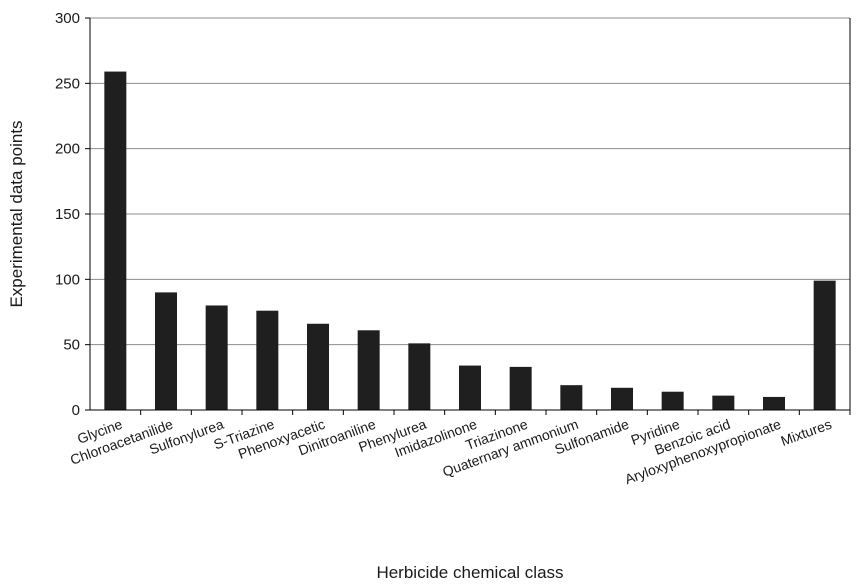  What do you see at coordinates (67, 214) in the screenshot?
I see `y-tick-label: 150` at bounding box center [67, 214].